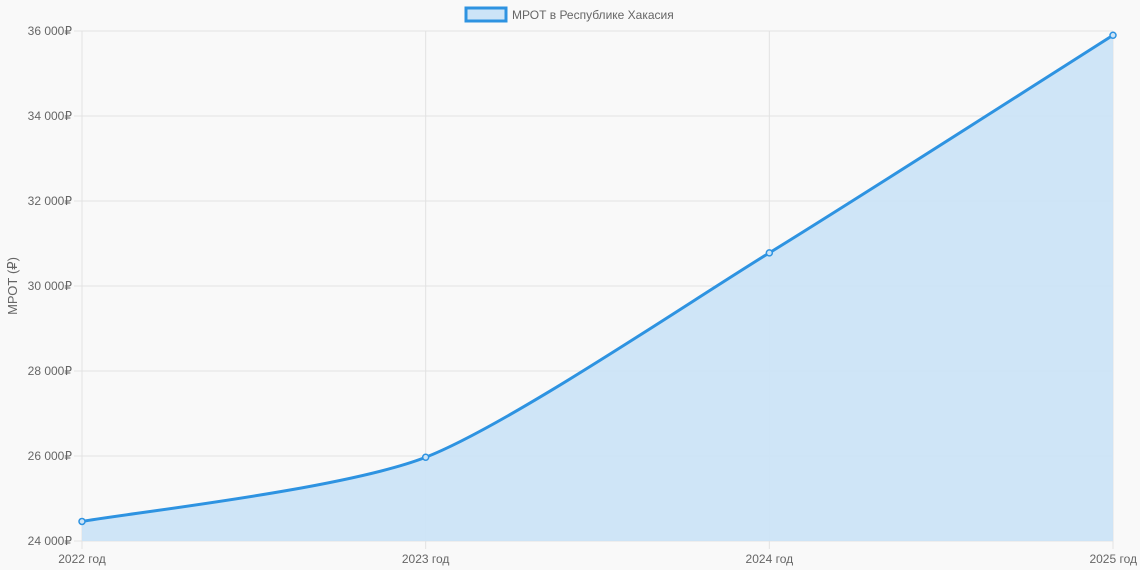 The image size is (1140, 570). What do you see at coordinates (12, 286) in the screenshot?
I see `y-axis-title: МРОТ (₽)` at bounding box center [12, 286].